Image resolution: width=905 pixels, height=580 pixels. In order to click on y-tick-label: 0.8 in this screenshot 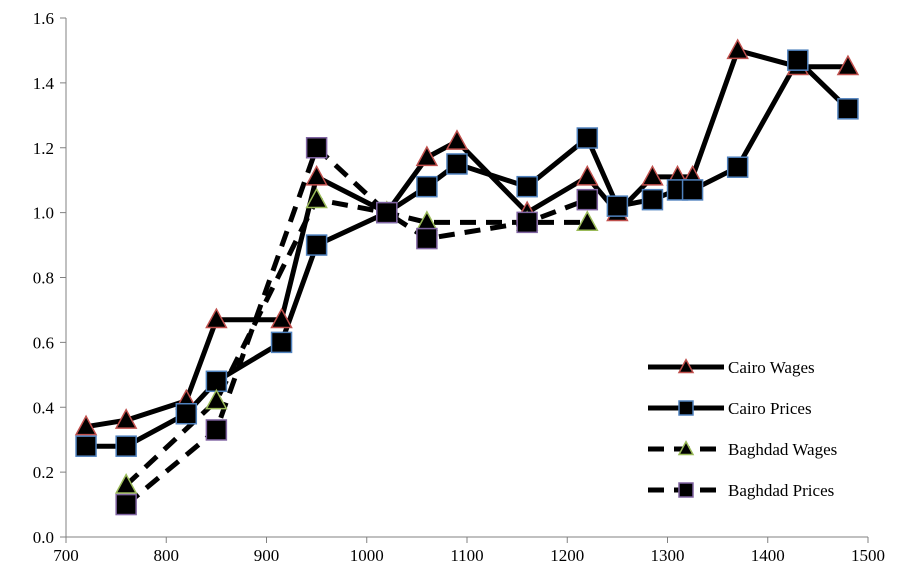, I will do `click(43, 278)`.